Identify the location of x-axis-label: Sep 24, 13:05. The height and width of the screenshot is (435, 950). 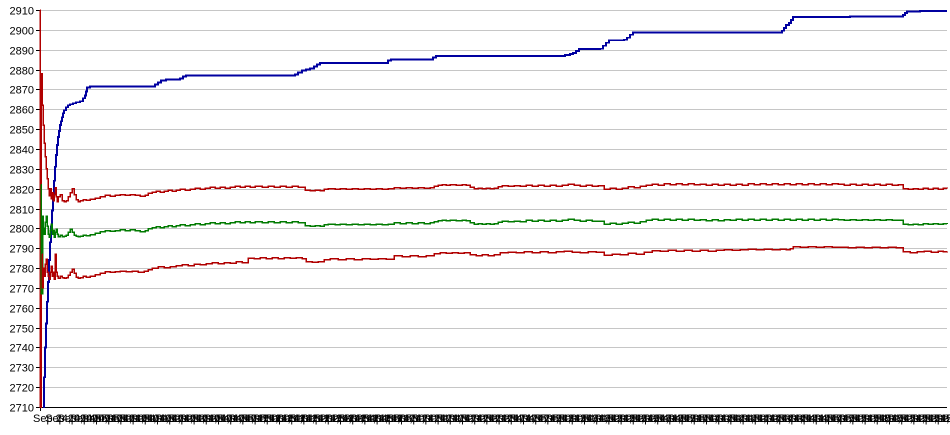
(555, 419).